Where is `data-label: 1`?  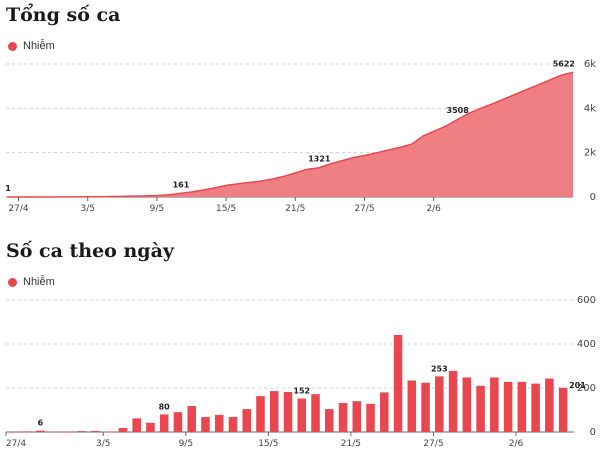 data-label: 1 is located at coordinates (8, 188).